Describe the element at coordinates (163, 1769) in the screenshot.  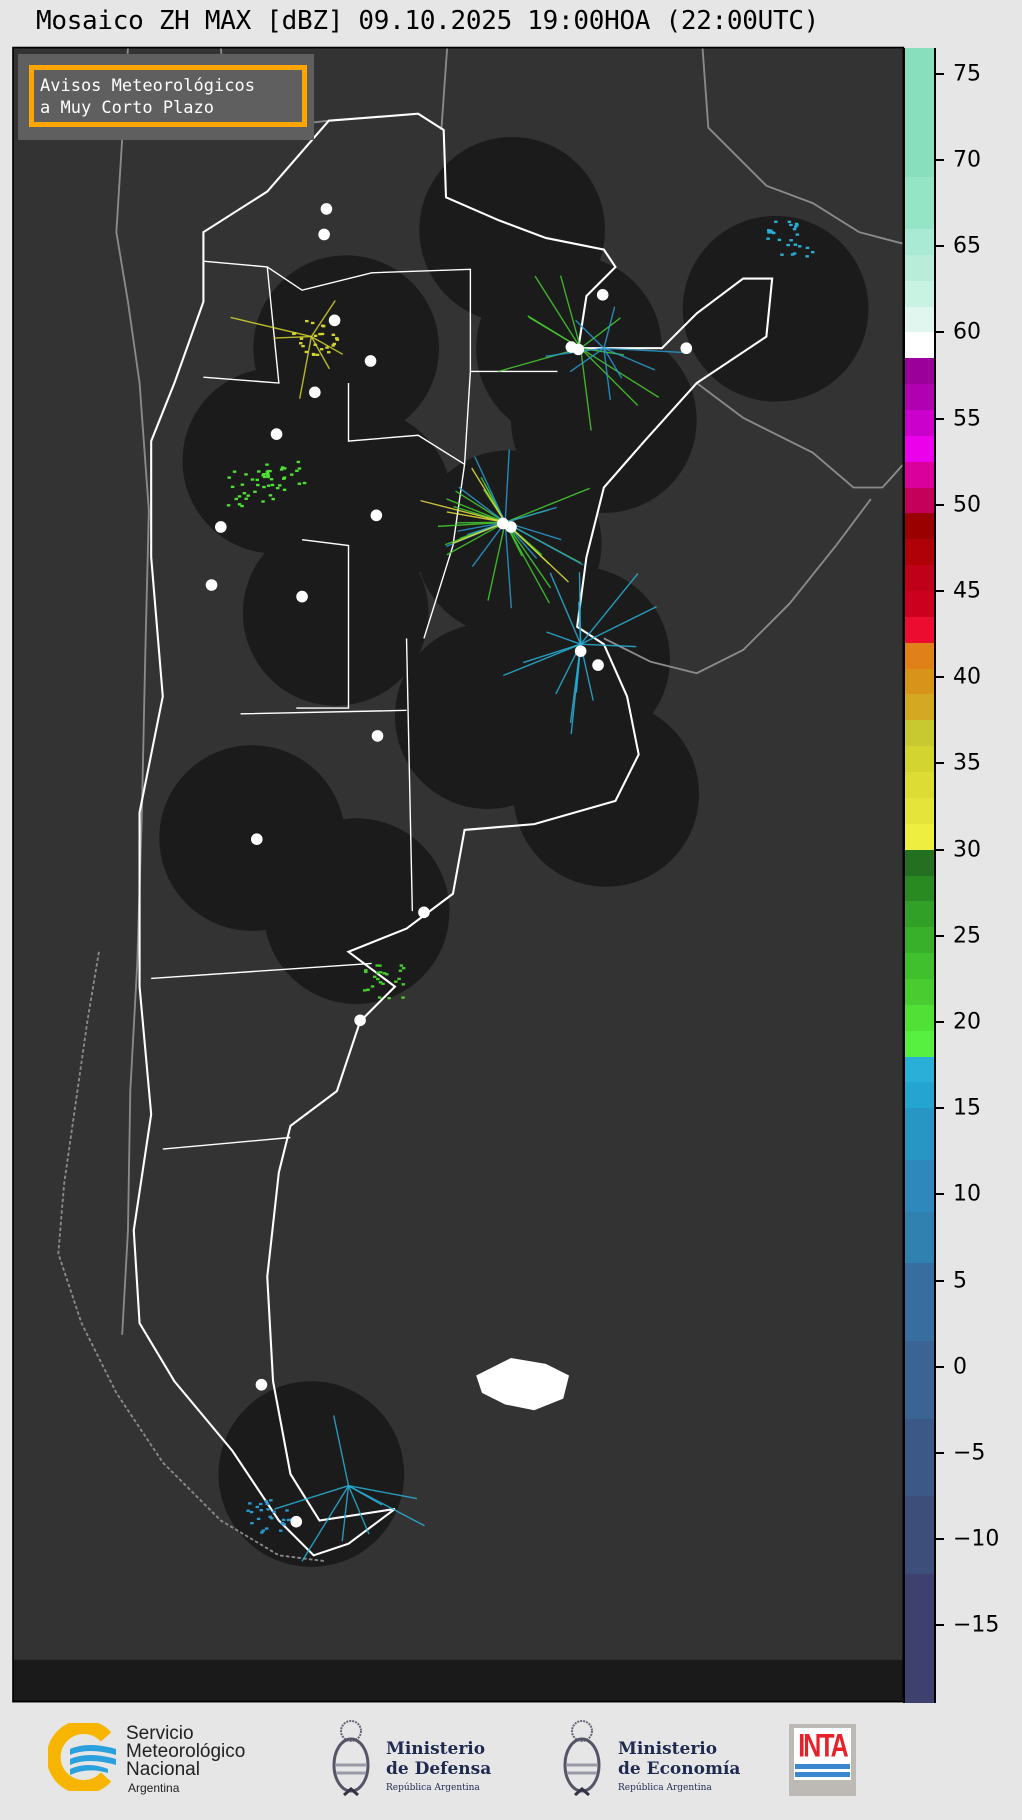
I see `smn-logo-line-3: Nacional` at that location.